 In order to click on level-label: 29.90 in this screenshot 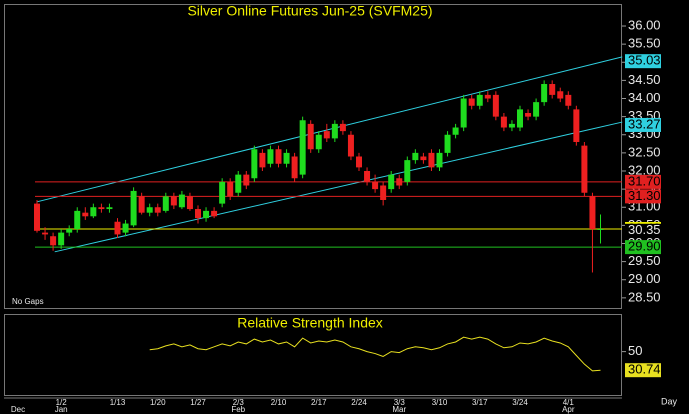, I will do `click(644, 246)`.